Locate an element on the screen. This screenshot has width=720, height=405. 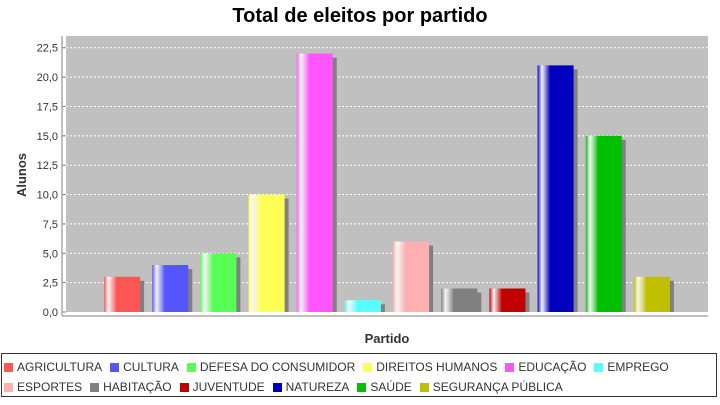
legend-label: ESPORTES is located at coordinates (50, 387).